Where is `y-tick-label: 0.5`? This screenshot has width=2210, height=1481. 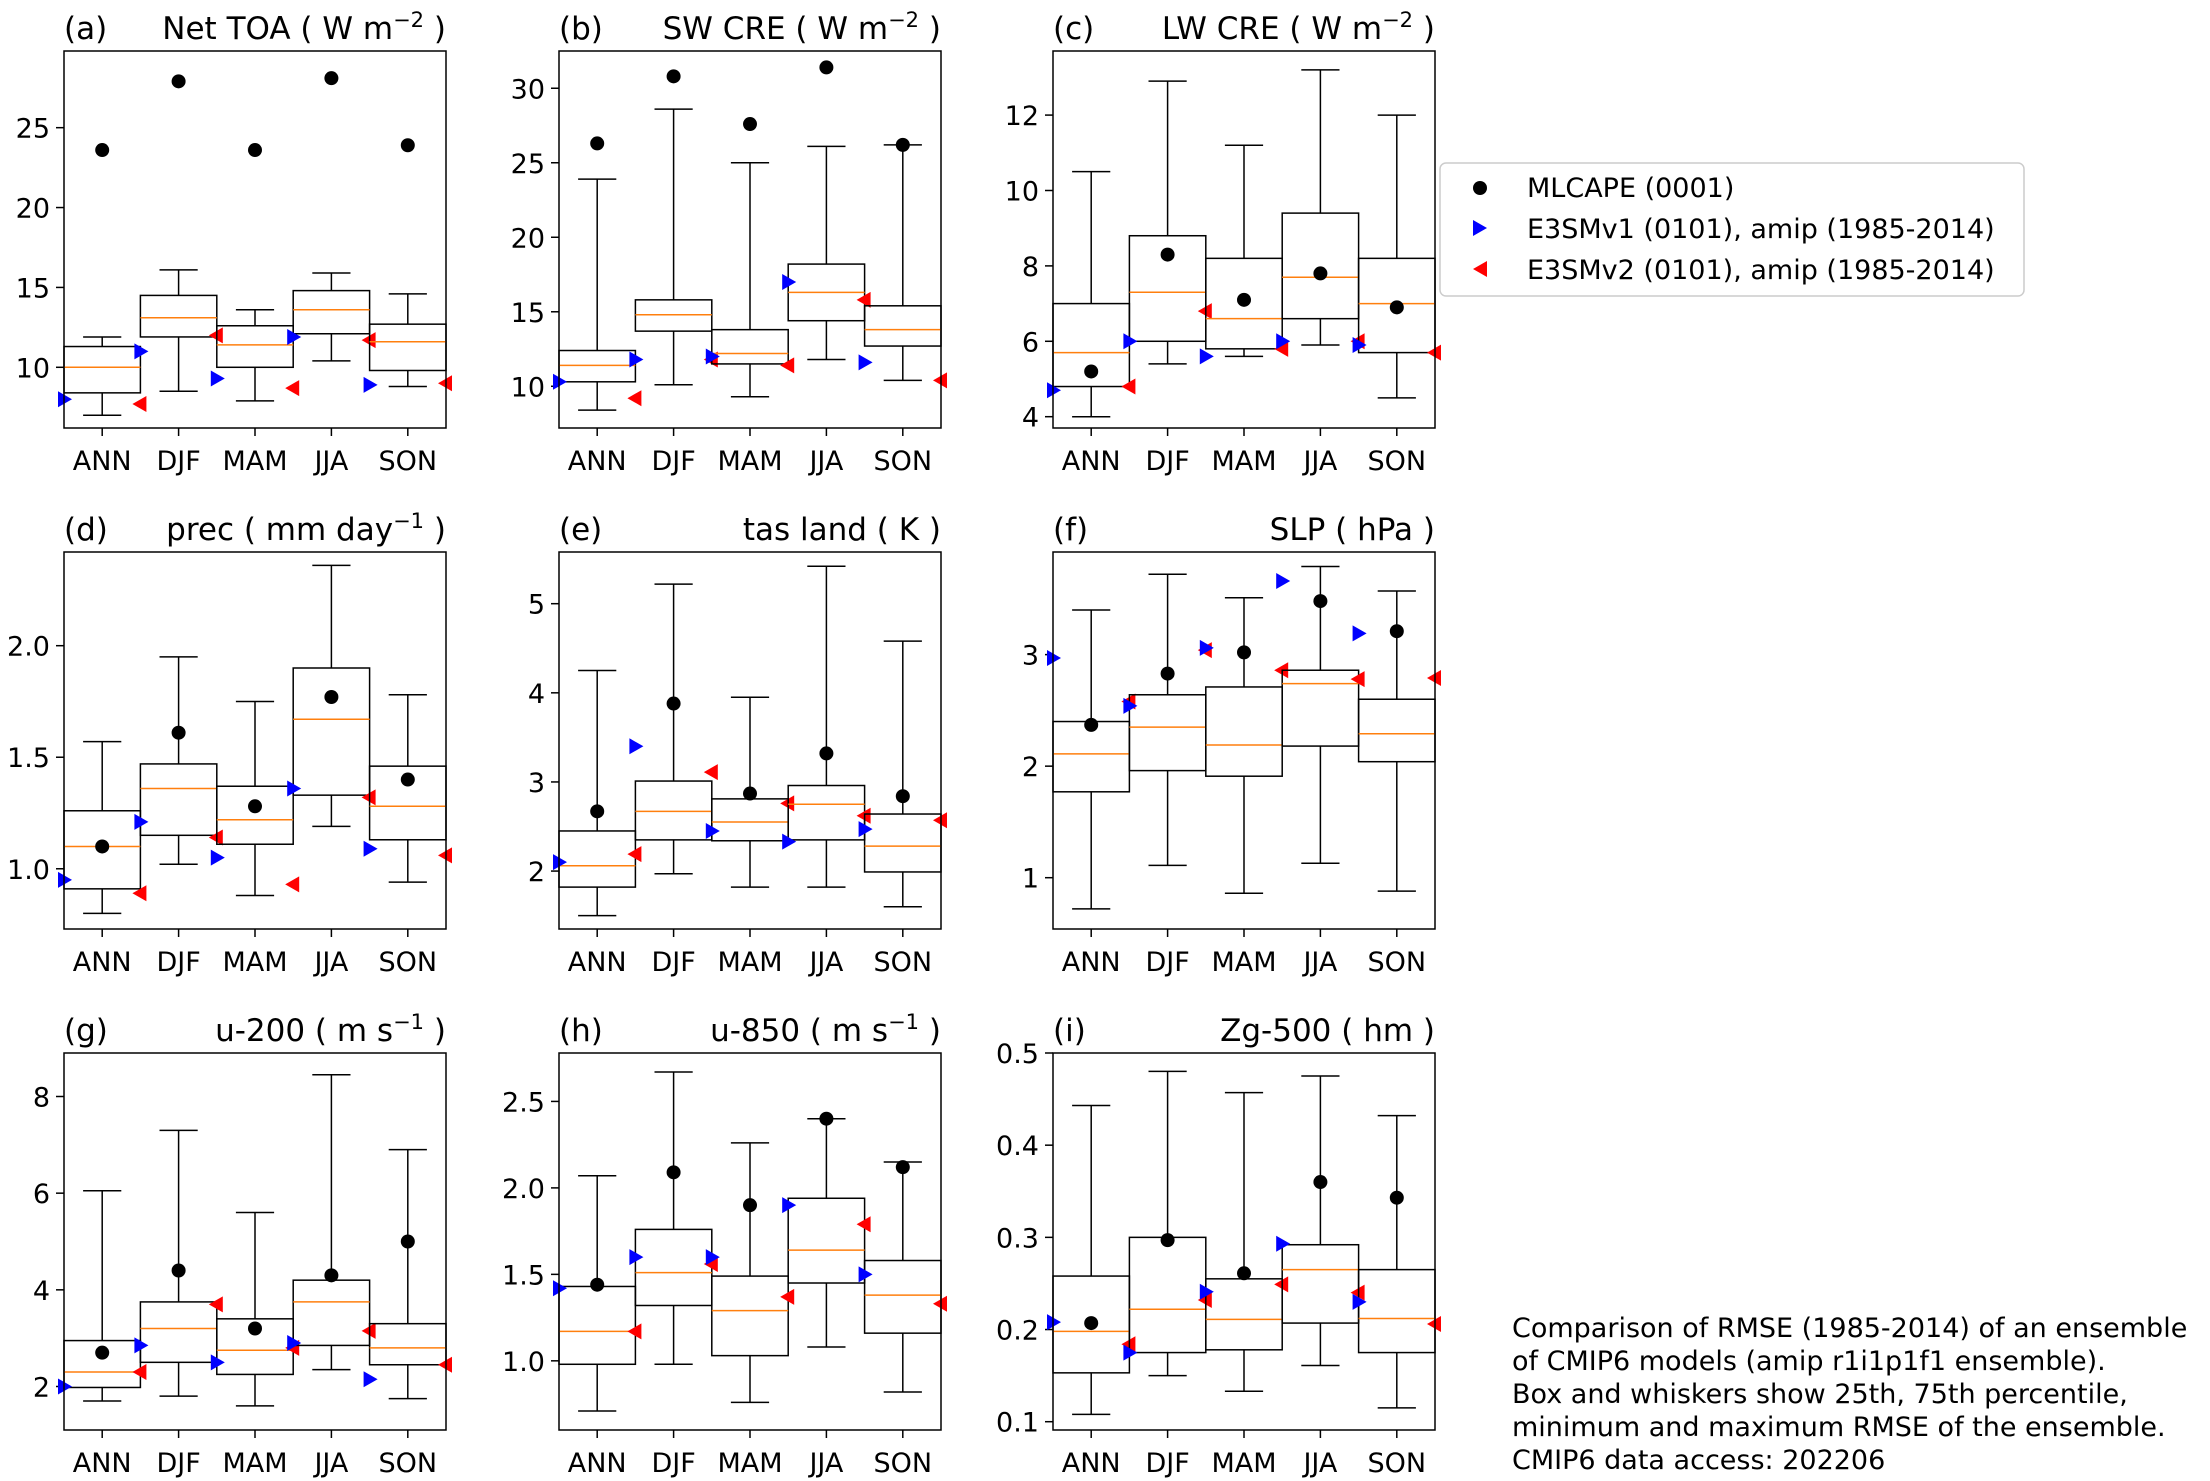 y-tick-label: 0.5 is located at coordinates (1017, 1054).